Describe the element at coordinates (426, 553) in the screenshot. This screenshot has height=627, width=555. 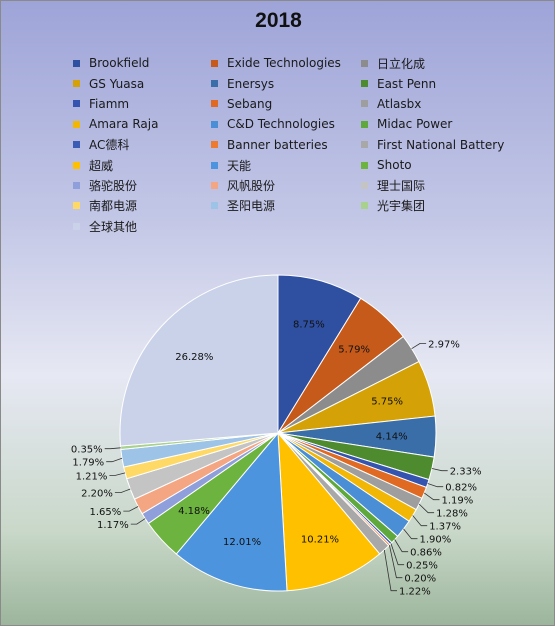
I see `data-label: 0.86%` at that location.